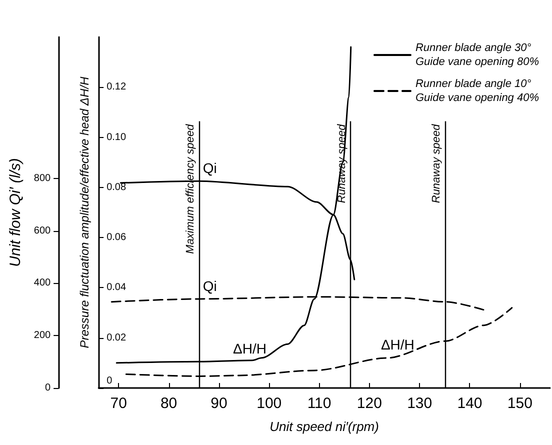 The image size is (552, 445). What do you see at coordinates (436, 163) in the screenshot?
I see `ref-line-label: Runaway speed` at bounding box center [436, 163].